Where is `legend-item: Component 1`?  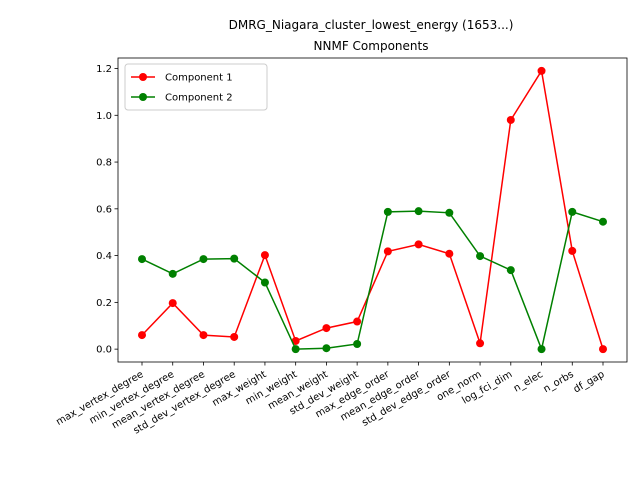
legend-item: Component 1 is located at coordinates (182, 78).